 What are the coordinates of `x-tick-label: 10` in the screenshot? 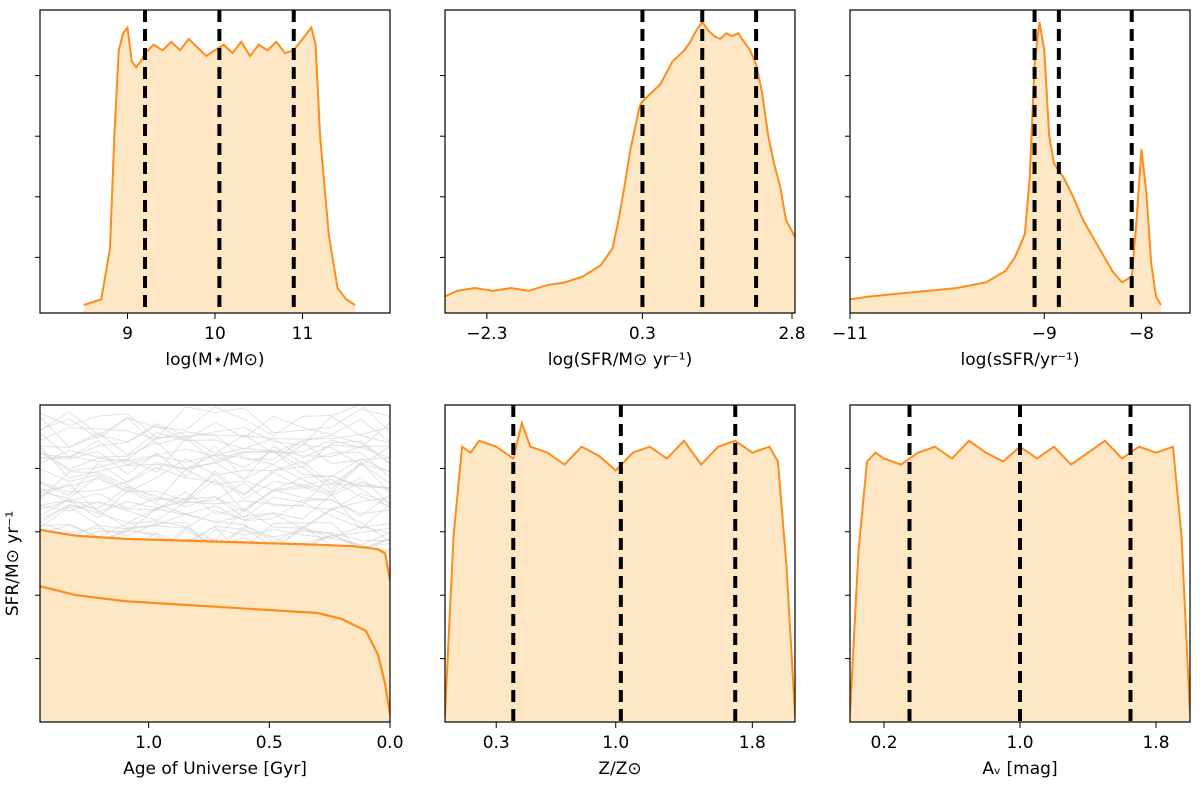 It's located at (215, 334).